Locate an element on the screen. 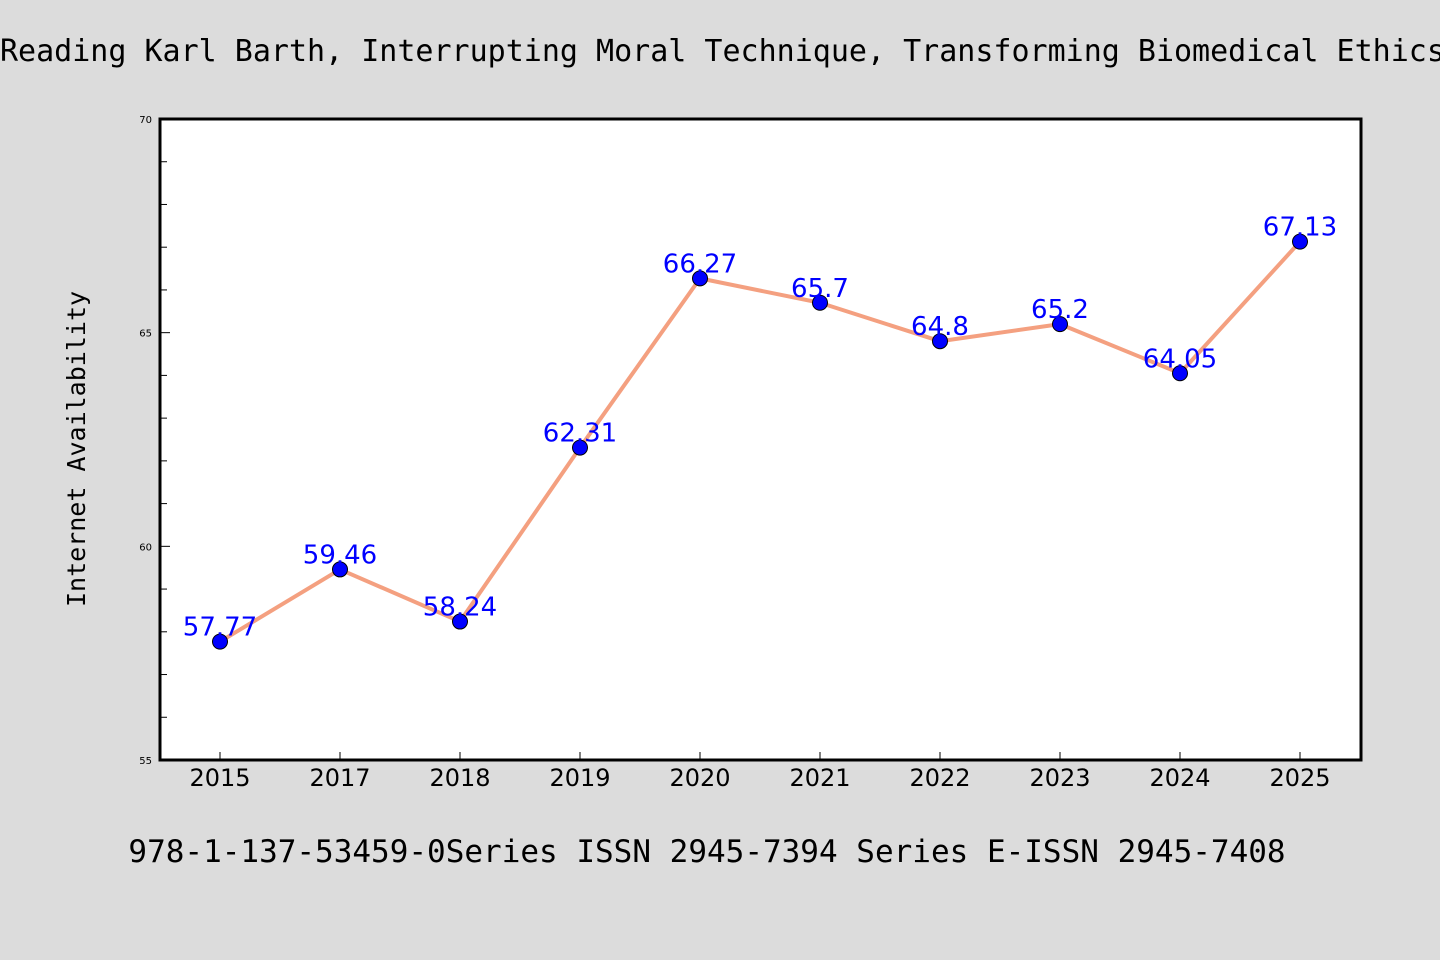 This screenshot has width=1440, height=960. data-label: 58.24 is located at coordinates (460, 608).